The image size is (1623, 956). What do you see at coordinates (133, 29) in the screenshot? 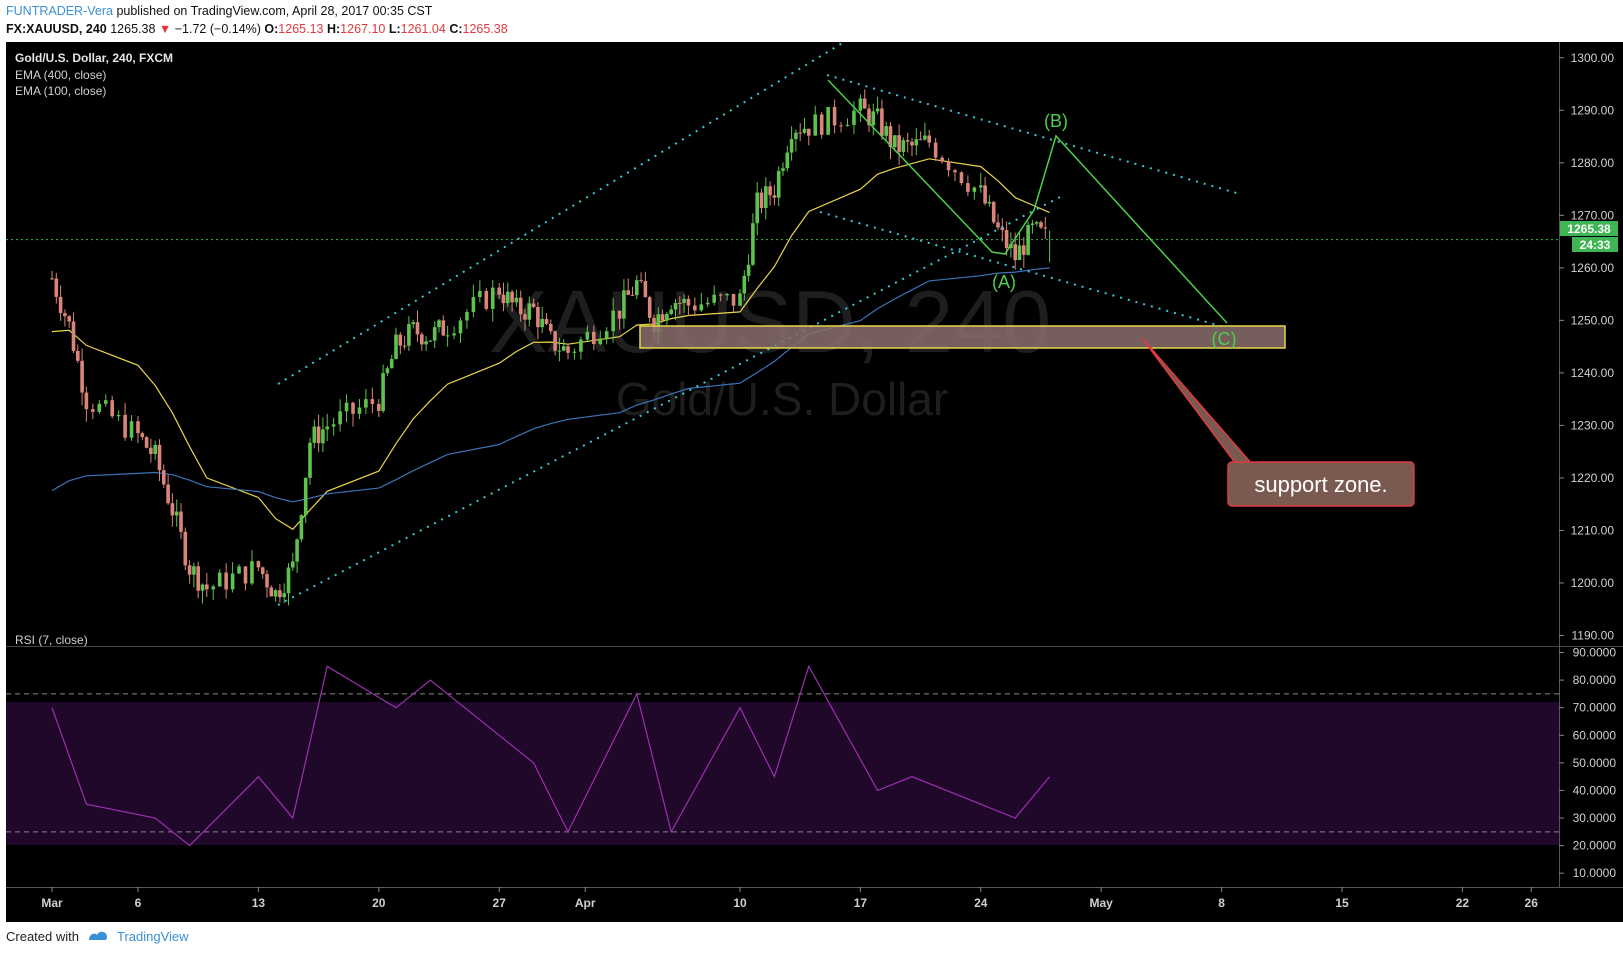
I see `last-price: 1265.38` at bounding box center [133, 29].